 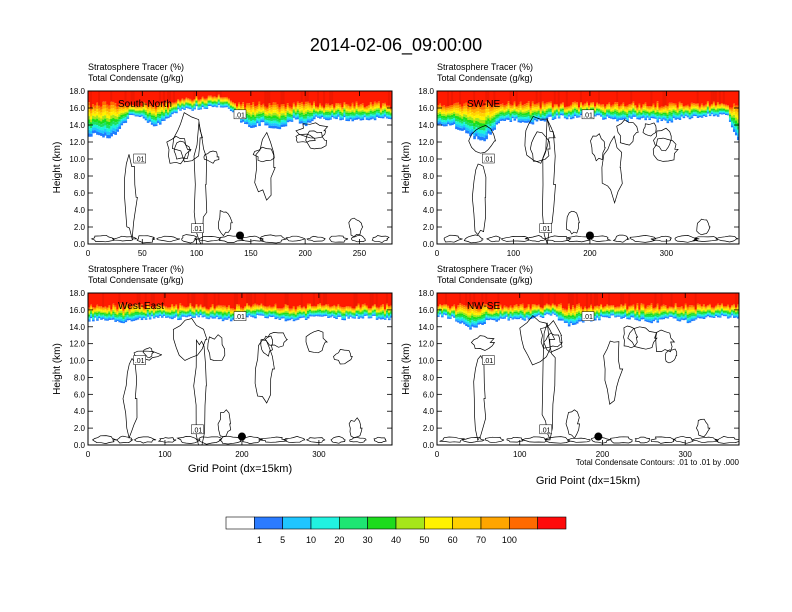 I want to click on panel-subtitle-tracer: Stratosphere Tracer (%), so click(x=136, y=269).